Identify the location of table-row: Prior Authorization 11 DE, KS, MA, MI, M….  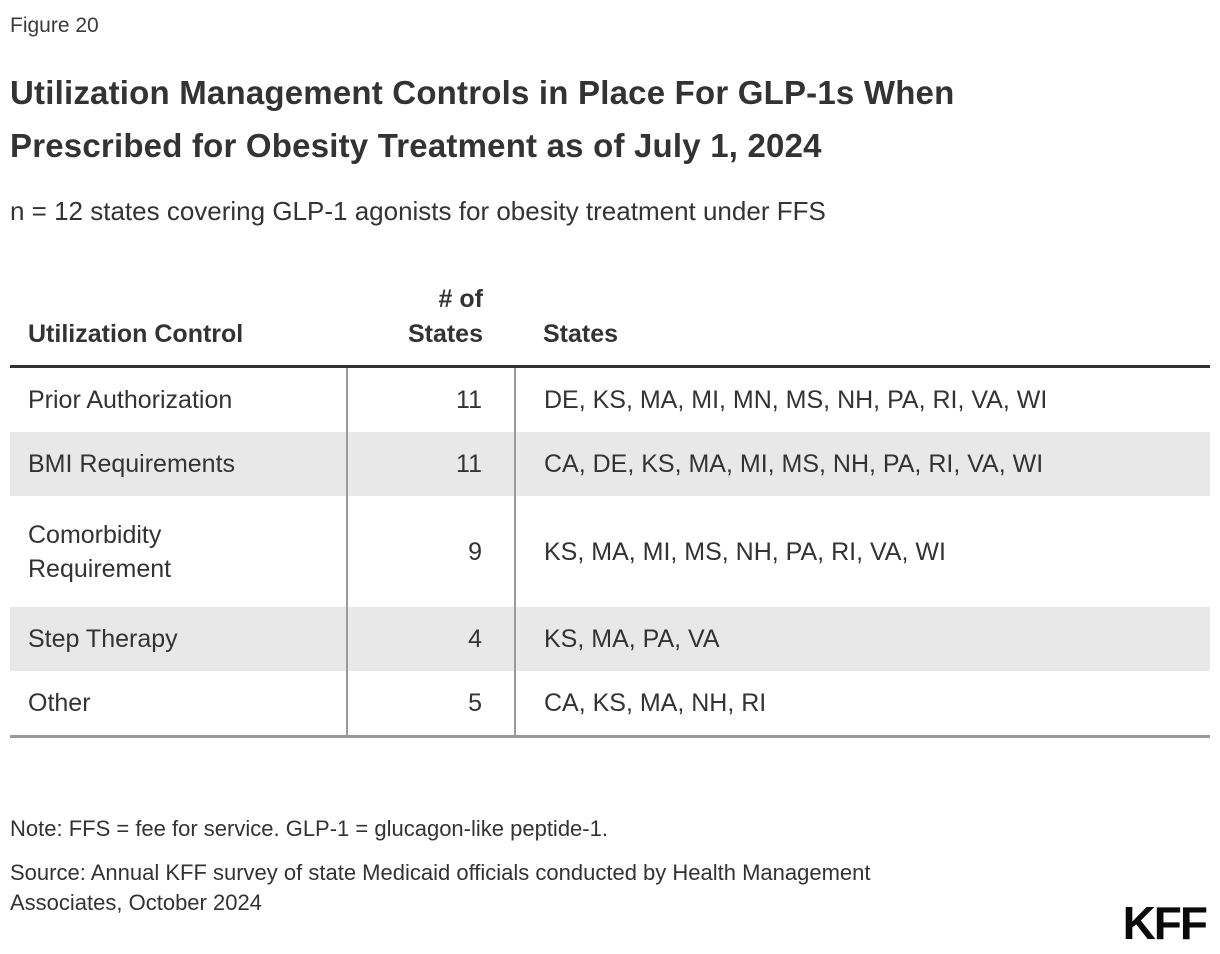
(610, 399).